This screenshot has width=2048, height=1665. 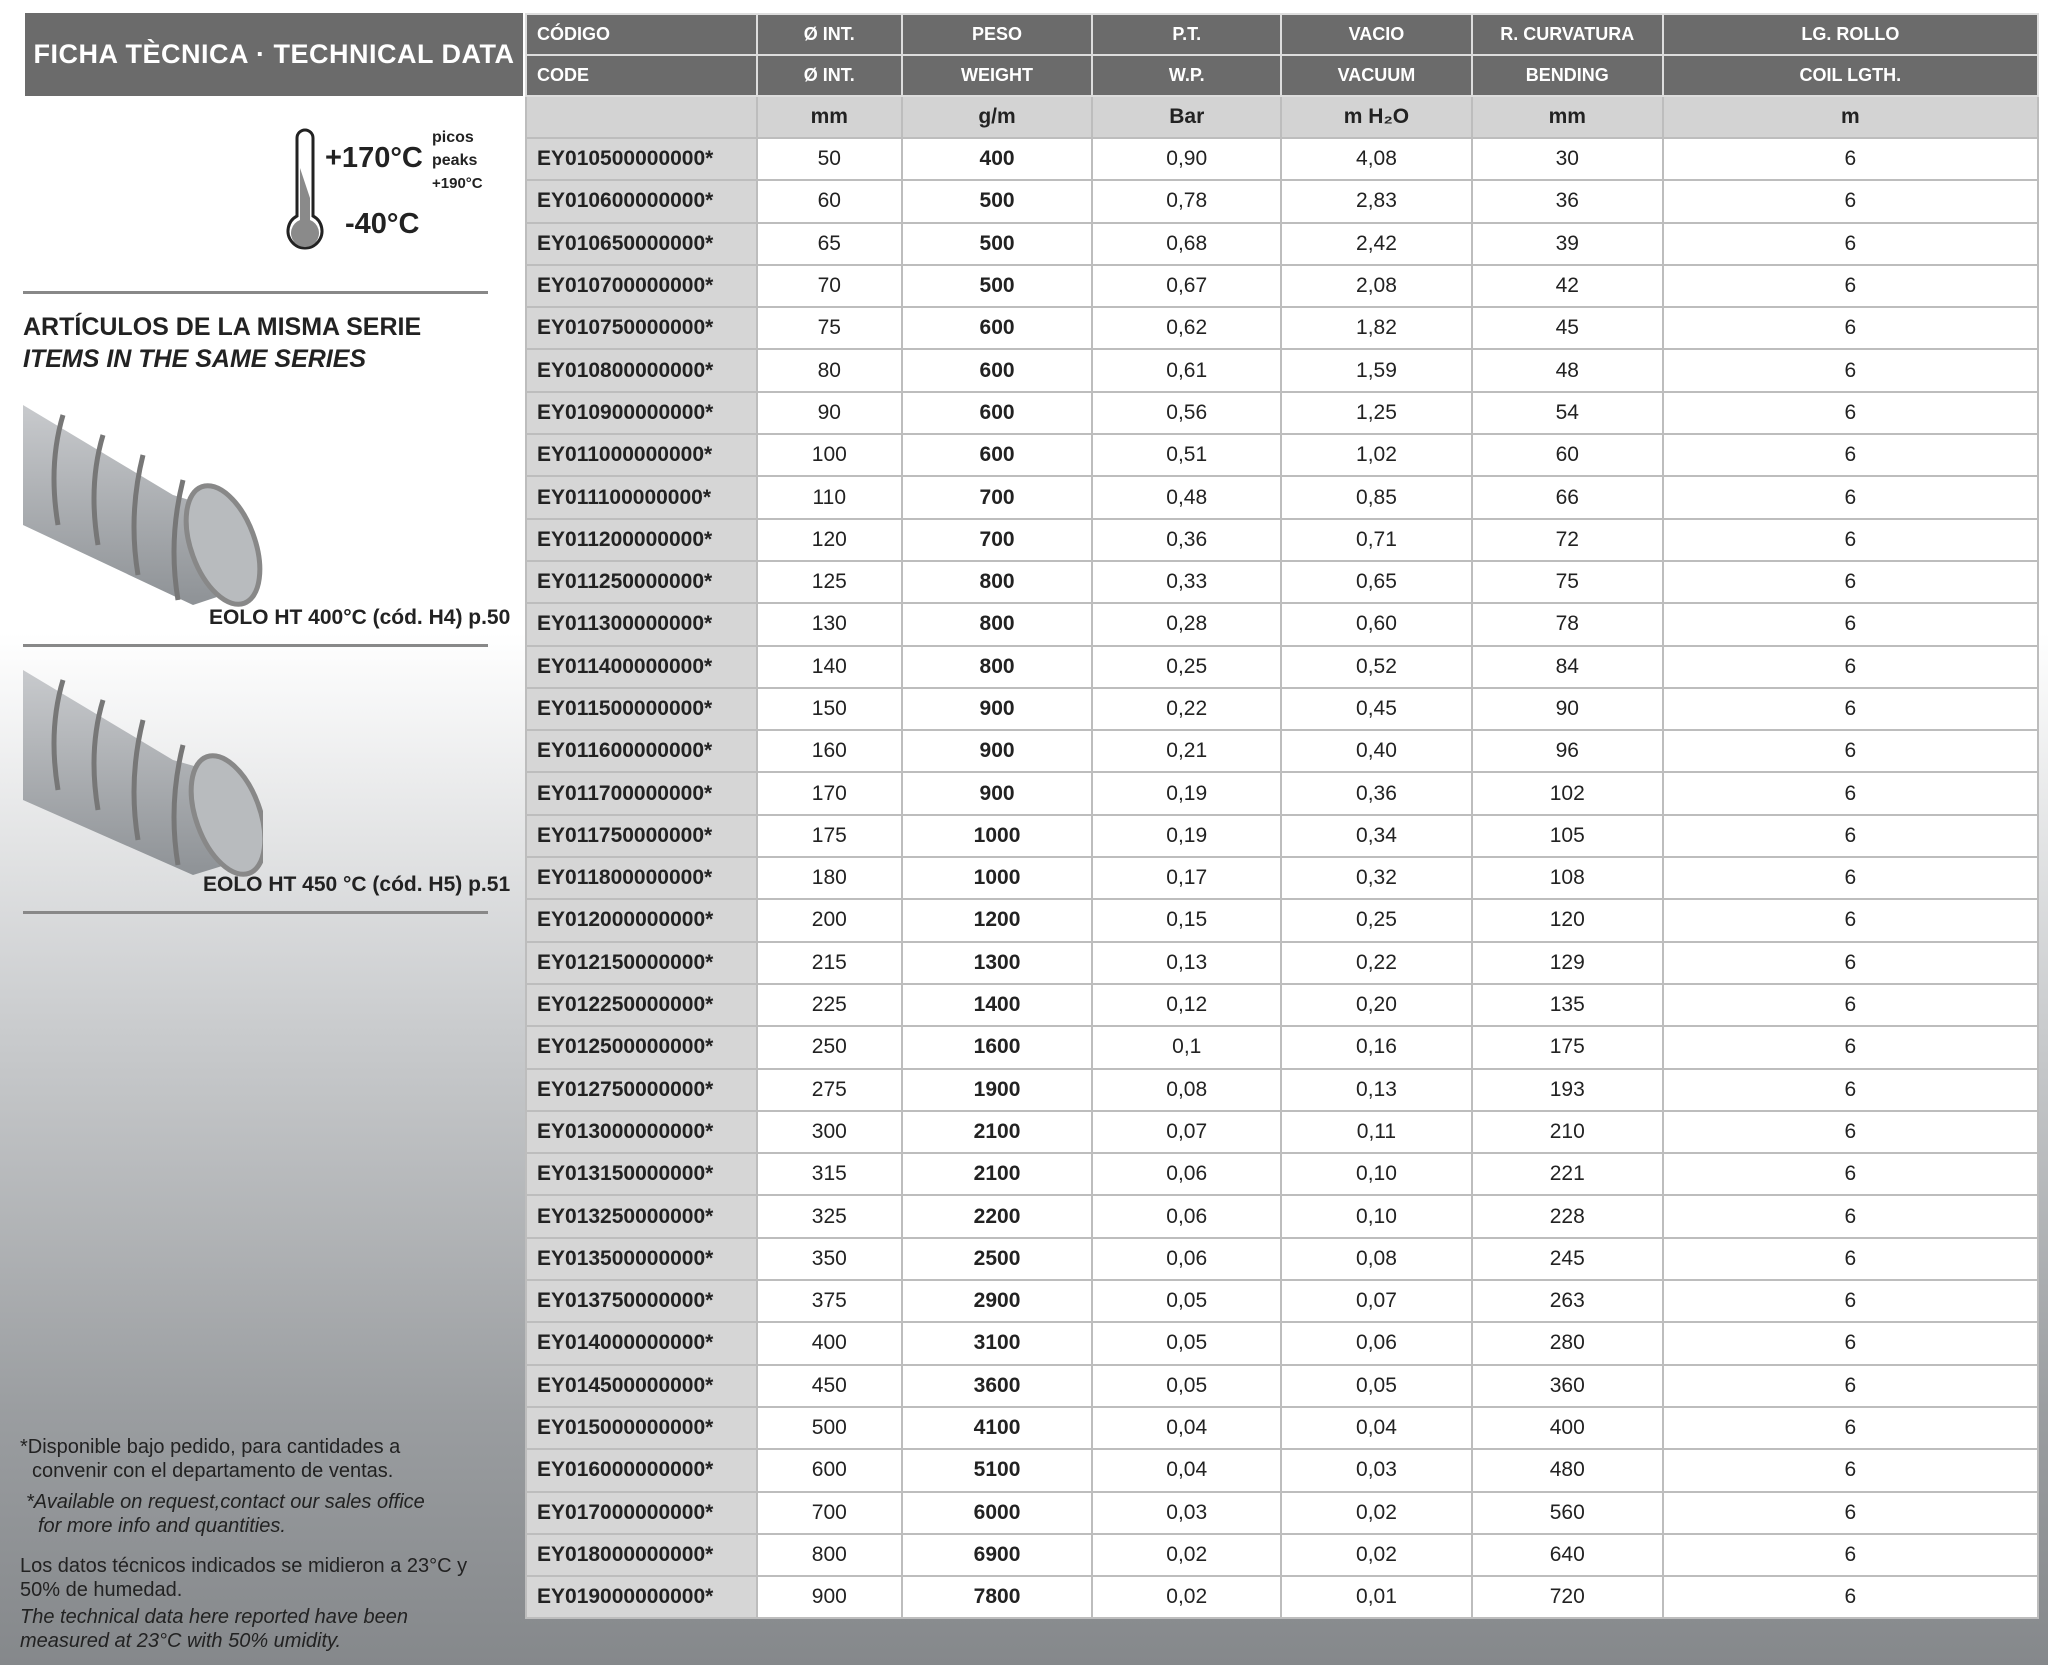 I want to click on column-header-weight: PESO, so click(x=997, y=34).